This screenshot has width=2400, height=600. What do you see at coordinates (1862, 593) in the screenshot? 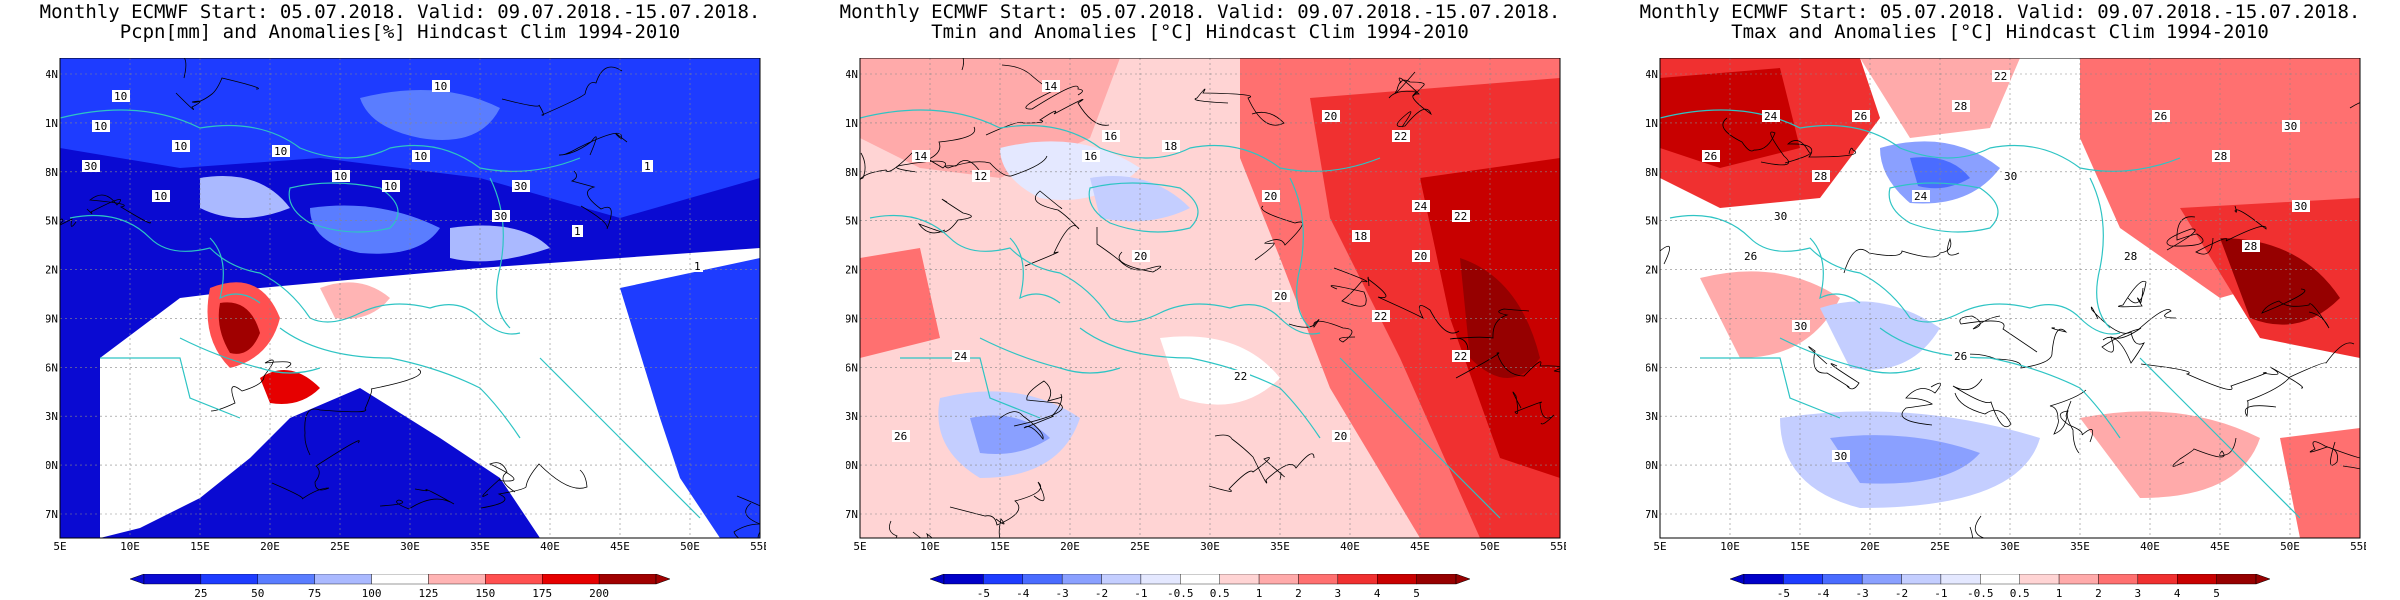
I see `colorbar-tick-label: -3` at bounding box center [1862, 593].